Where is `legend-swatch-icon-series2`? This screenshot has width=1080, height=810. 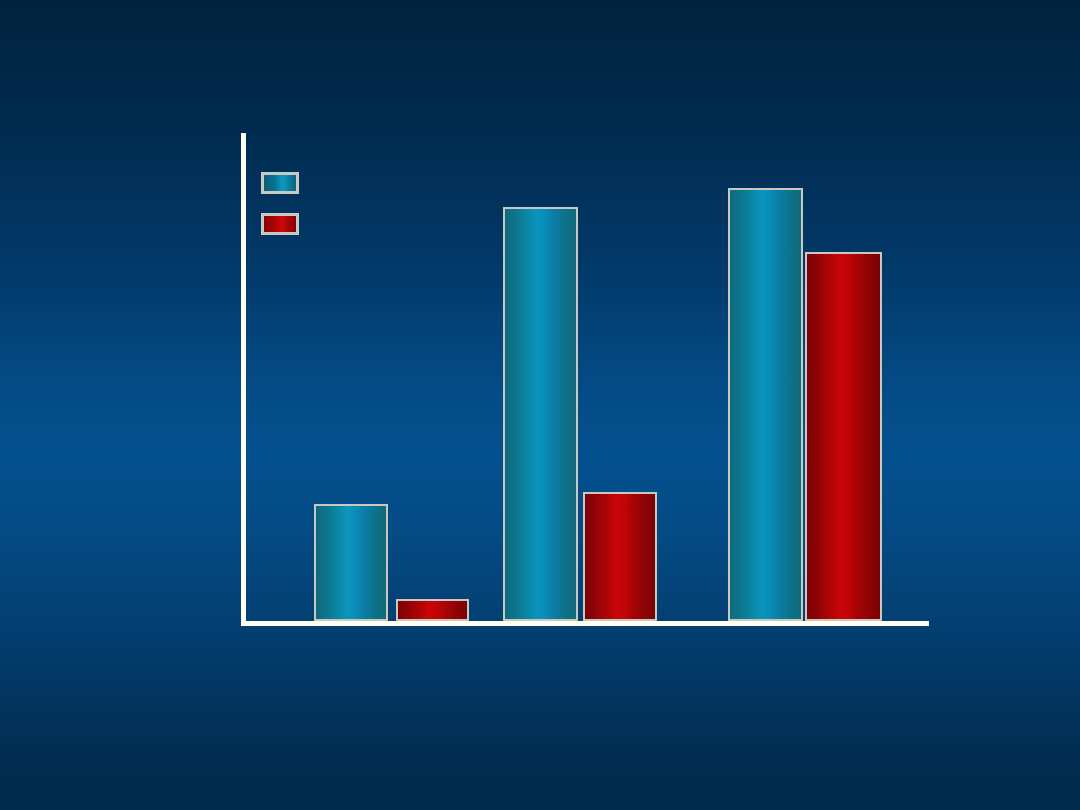 legend-swatch-icon-series2 is located at coordinates (280, 224).